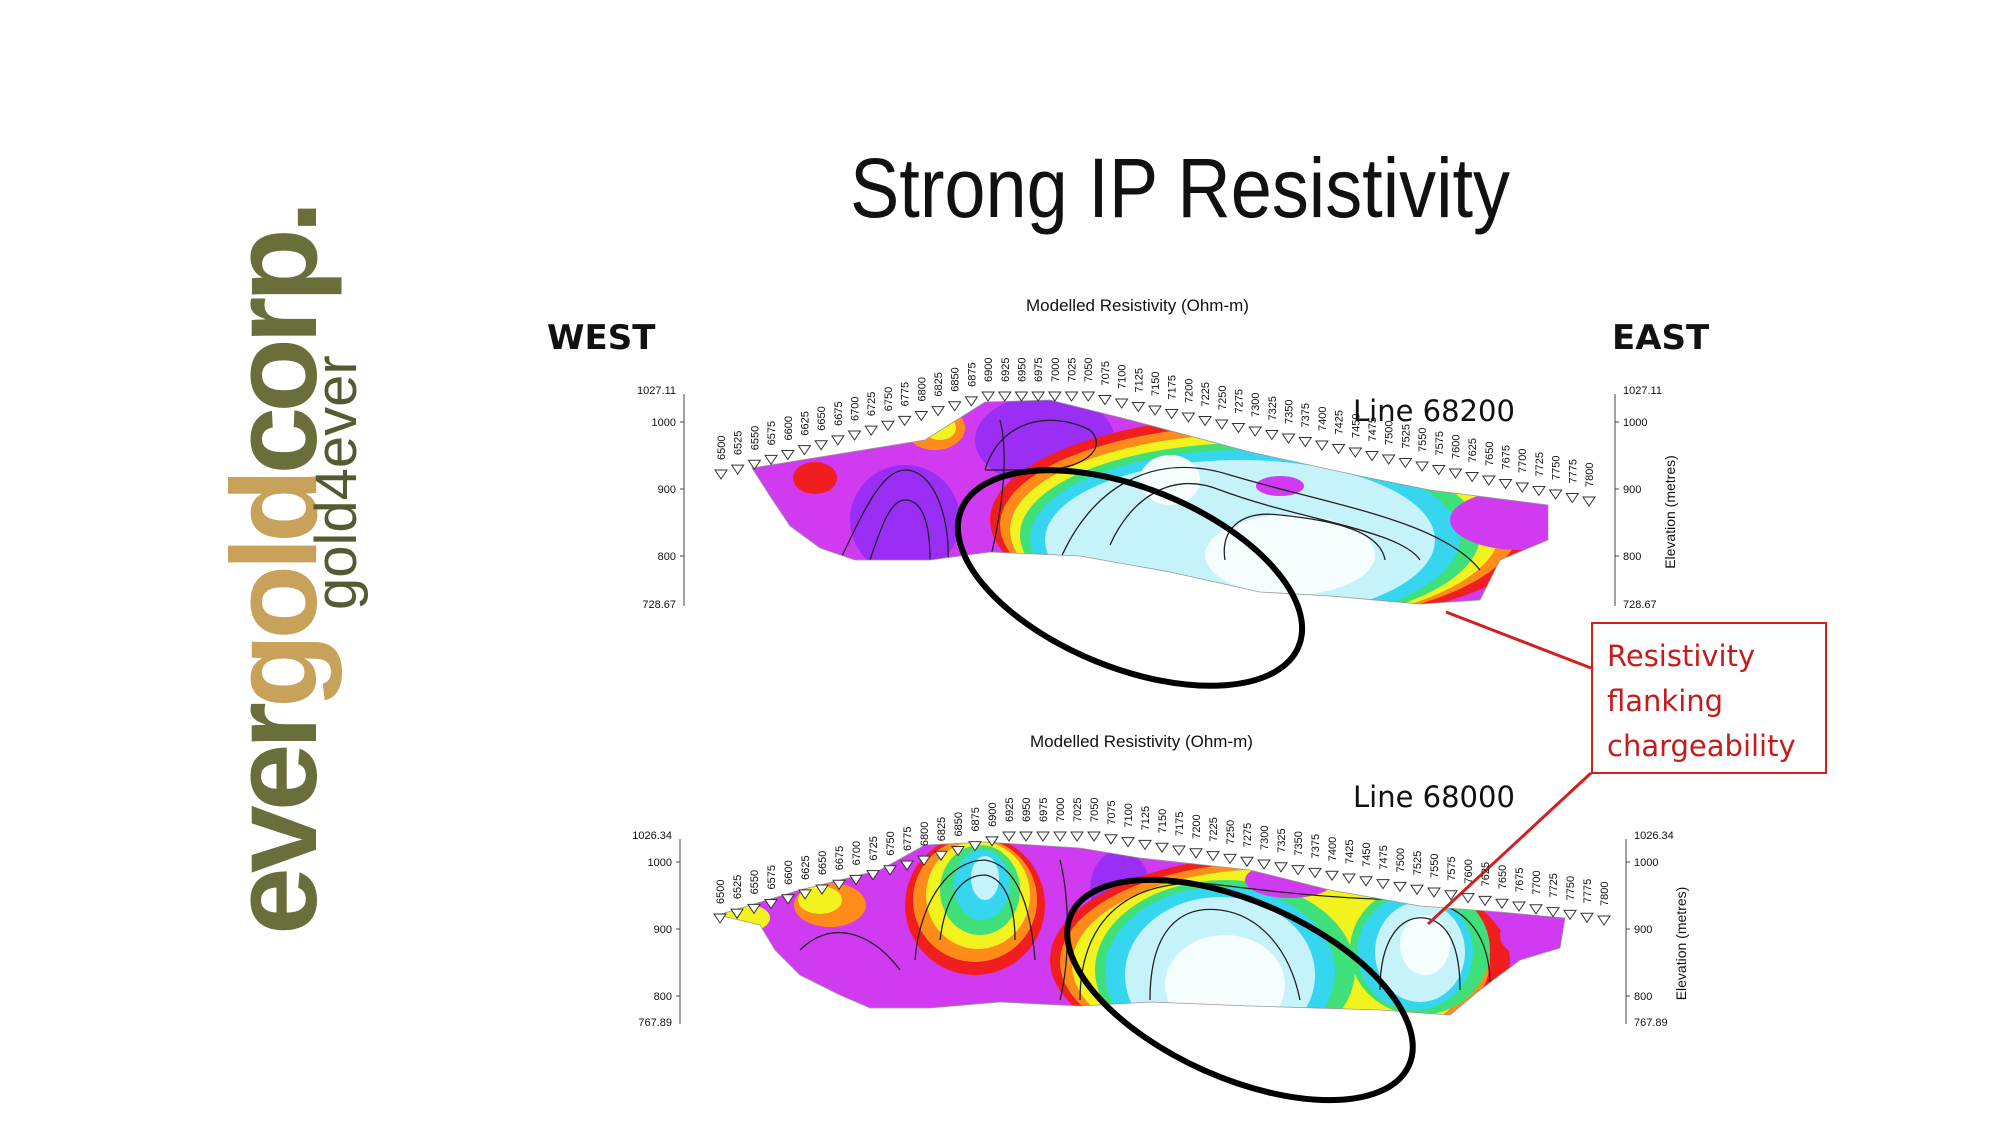 Image resolution: width=2000 pixels, height=1125 pixels. Describe the element at coordinates (940, 428) in the screenshot. I see `p1-yellow-spot` at that location.